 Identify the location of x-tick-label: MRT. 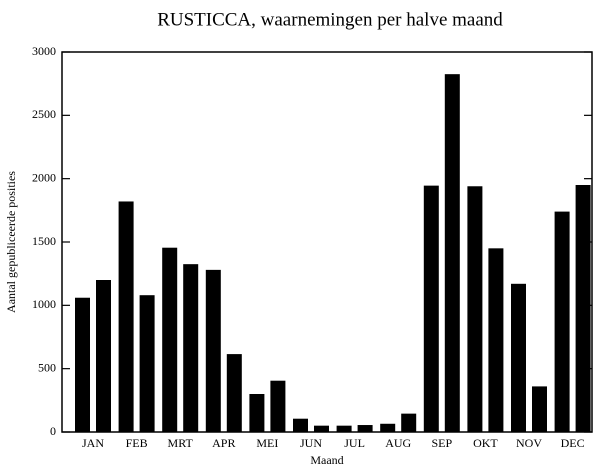
(181, 443).